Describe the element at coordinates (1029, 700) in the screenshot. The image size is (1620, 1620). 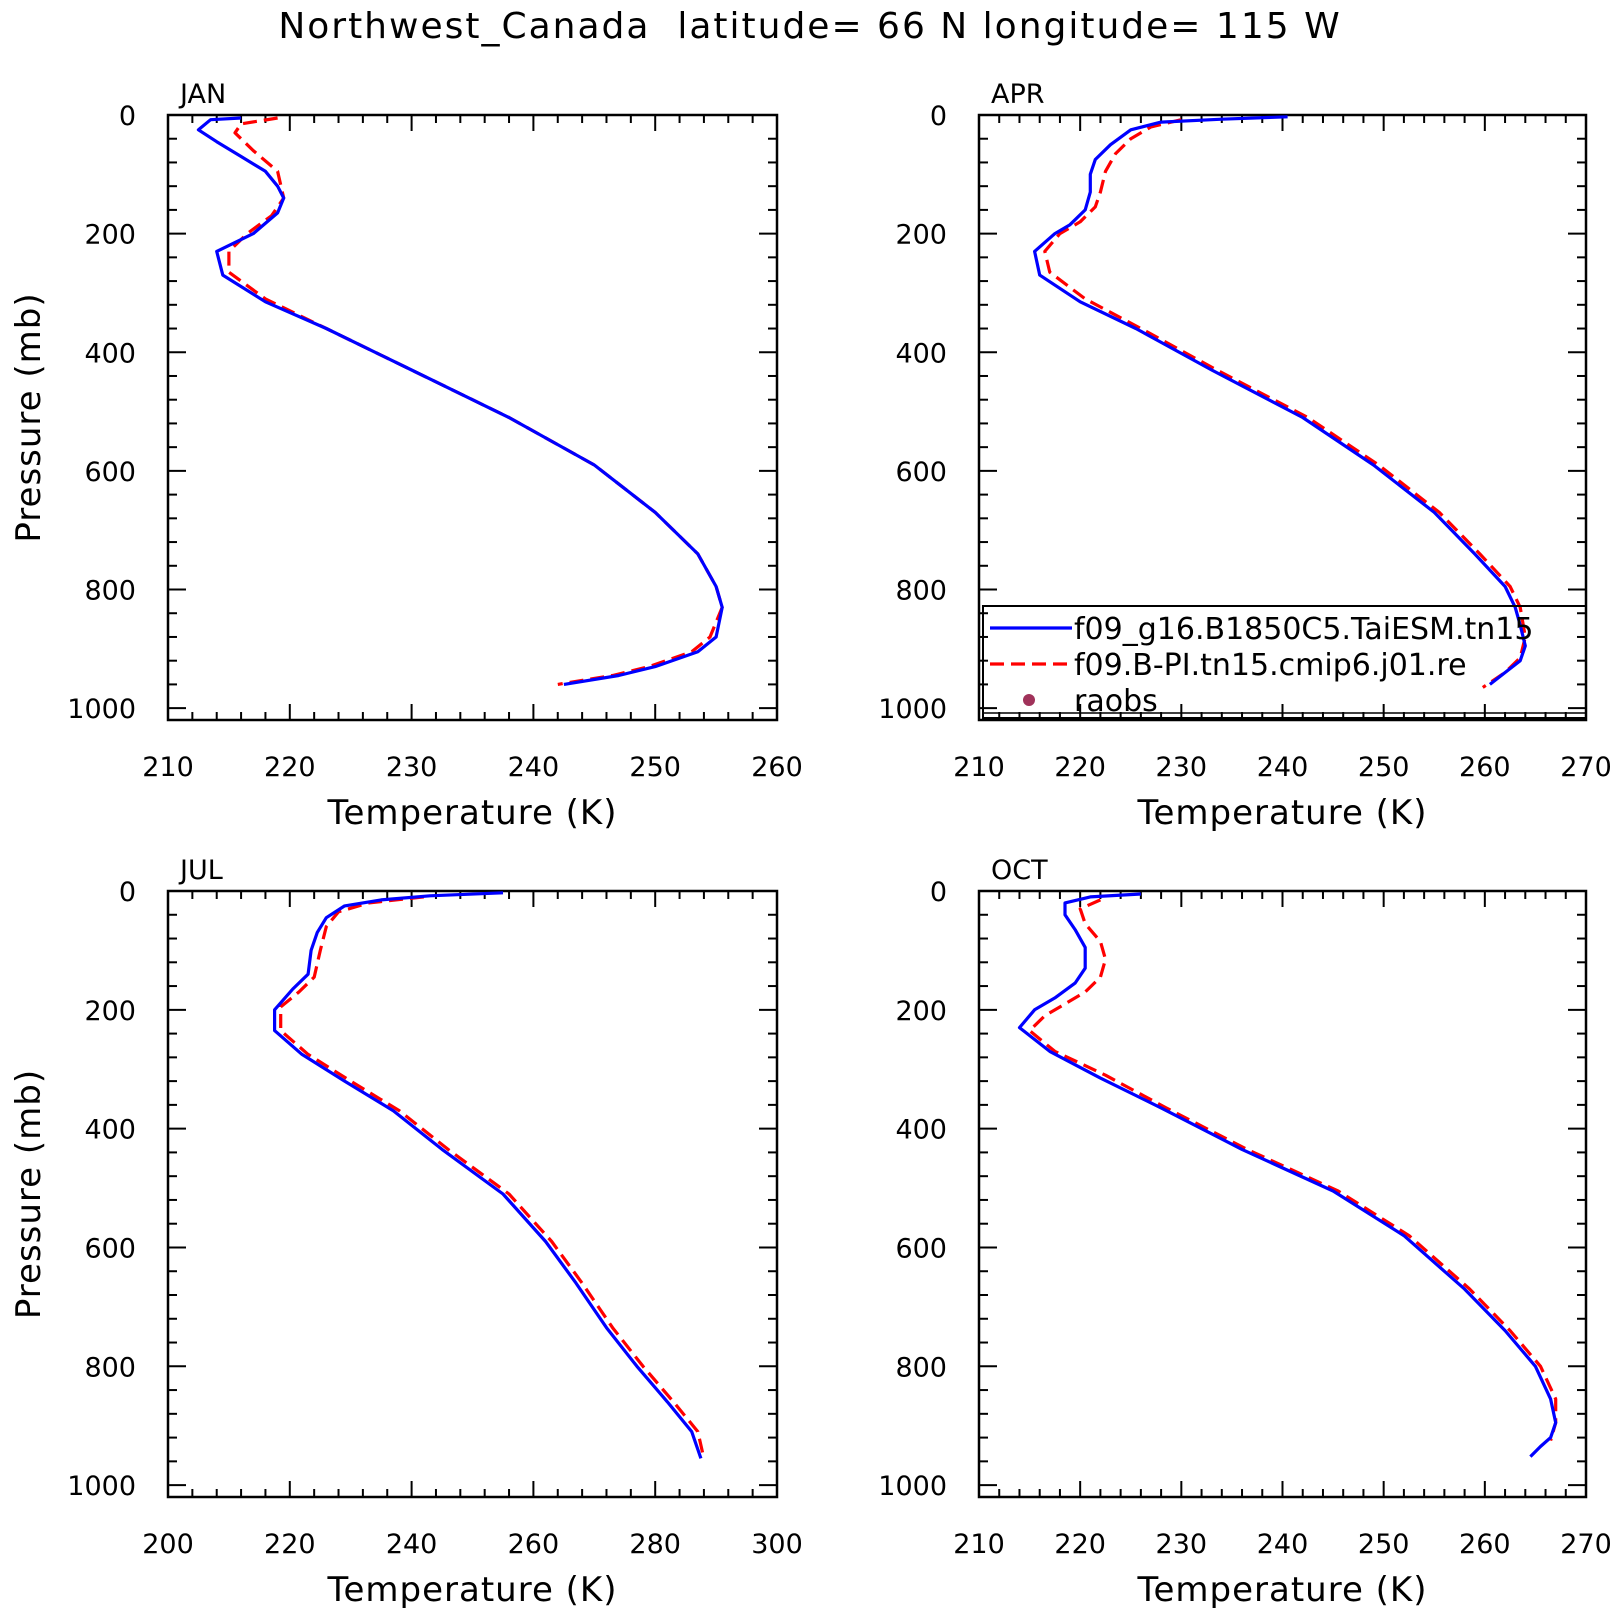
I see `legend-marker-dot` at that location.